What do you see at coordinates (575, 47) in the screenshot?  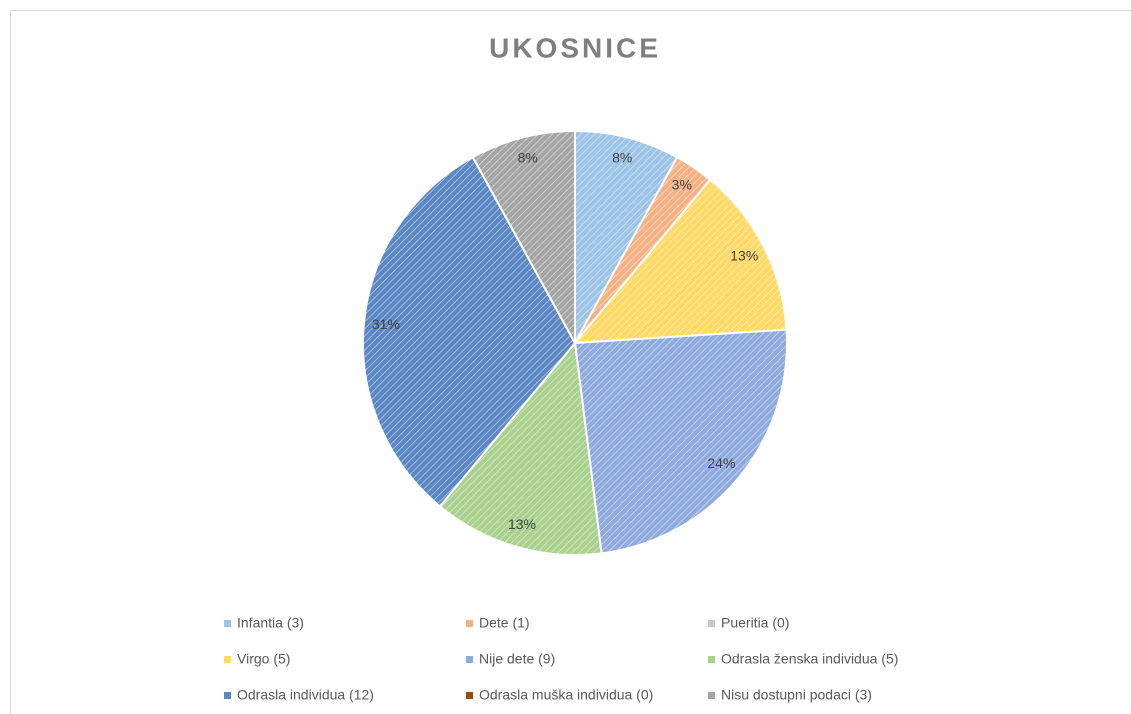 I see `chart-title: UKOSNICE` at bounding box center [575, 47].